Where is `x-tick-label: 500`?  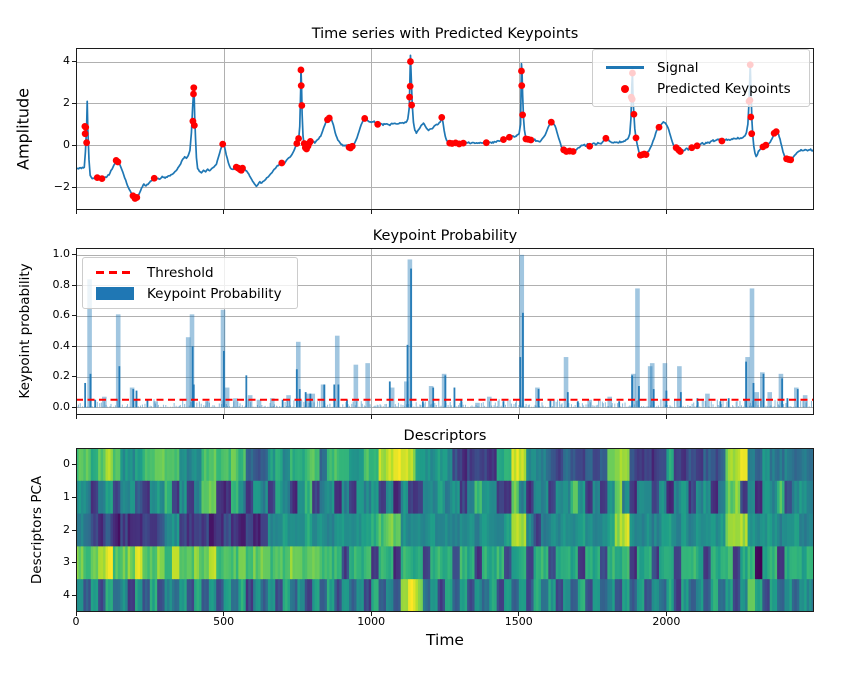
x-tick-label: 500 is located at coordinates (224, 621).